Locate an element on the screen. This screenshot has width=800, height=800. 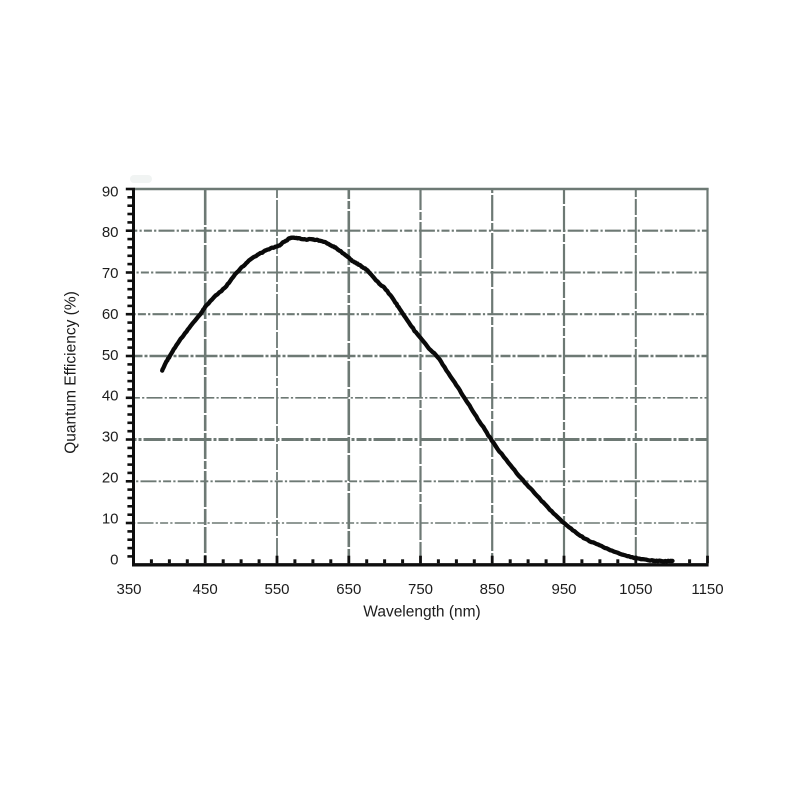
svg-text: 80 is located at coordinates (110, 232).